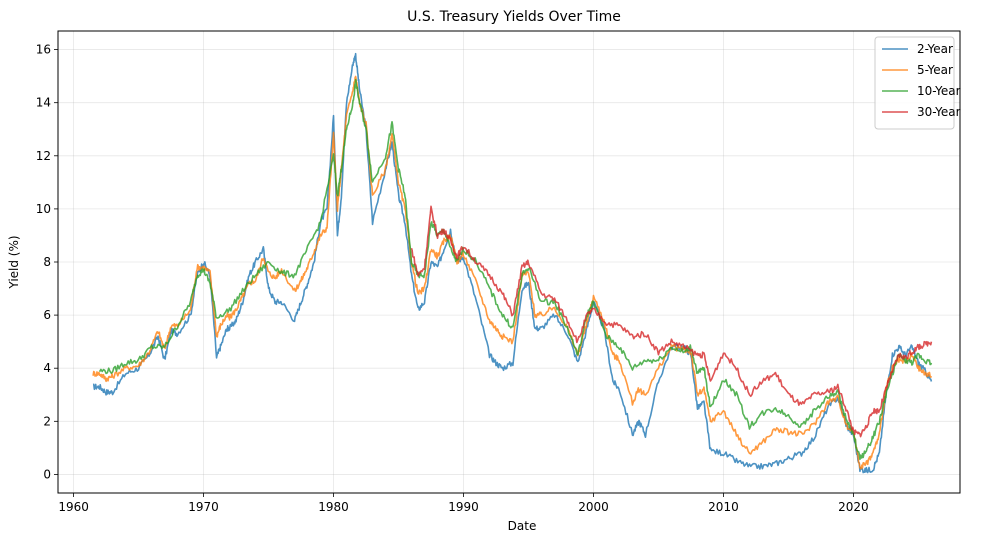  Describe the element at coordinates (14, 262) in the screenshot. I see `y-axis-title: Yield (%)` at that location.